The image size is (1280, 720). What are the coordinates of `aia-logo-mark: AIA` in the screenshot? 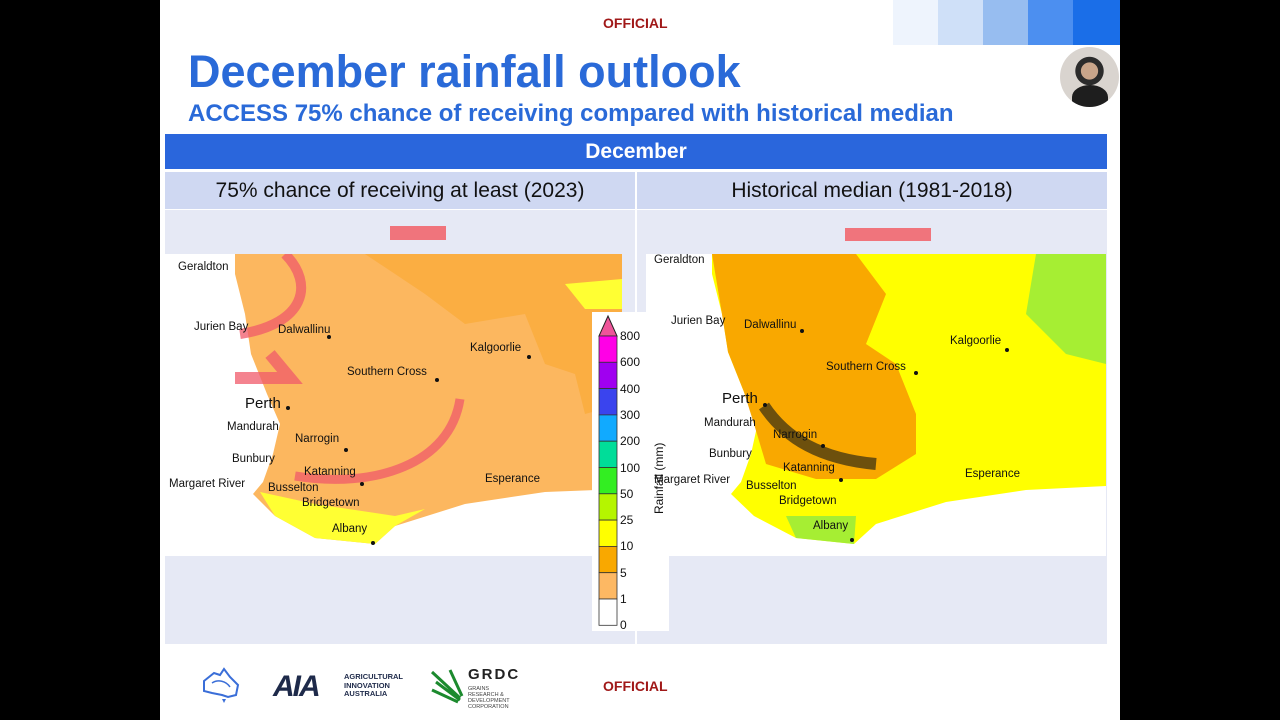 It's located at (297, 686).